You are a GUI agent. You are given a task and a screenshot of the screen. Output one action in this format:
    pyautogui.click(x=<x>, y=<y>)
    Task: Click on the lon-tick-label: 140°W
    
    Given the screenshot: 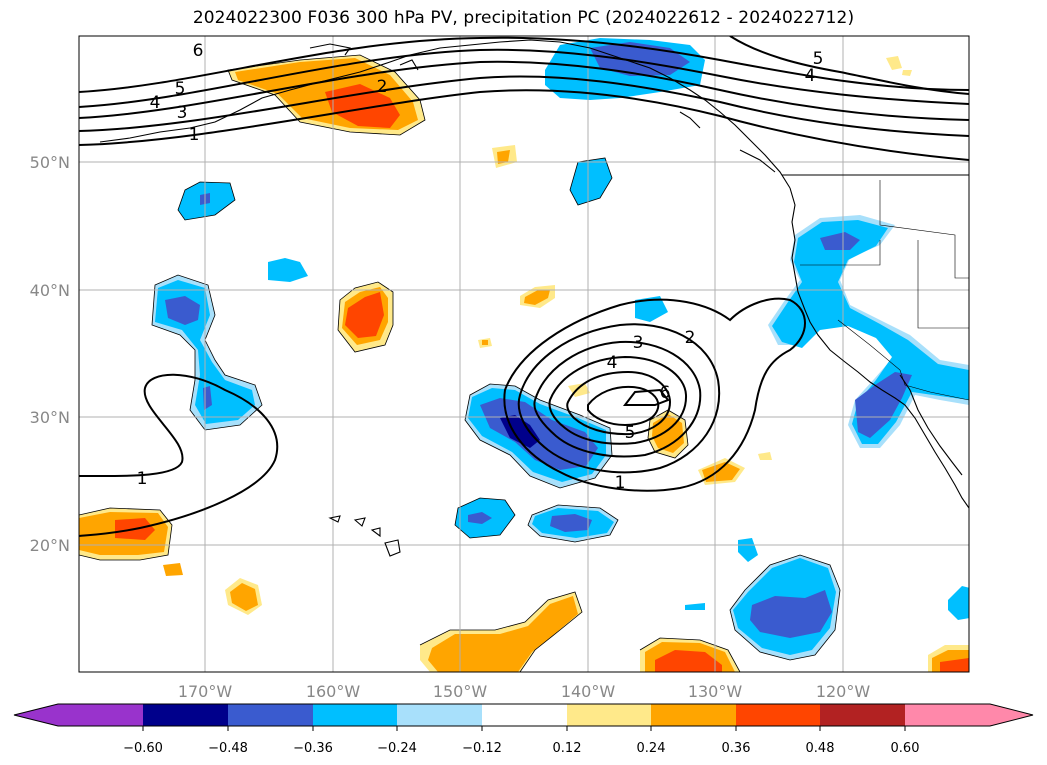 What is the action you would take?
    pyautogui.click(x=588, y=691)
    